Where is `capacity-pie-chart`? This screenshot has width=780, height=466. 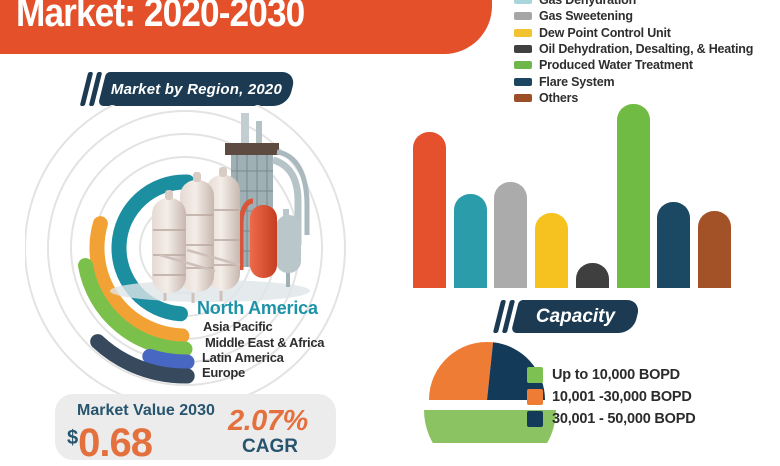
capacity-pie-chart is located at coordinates (490, 392).